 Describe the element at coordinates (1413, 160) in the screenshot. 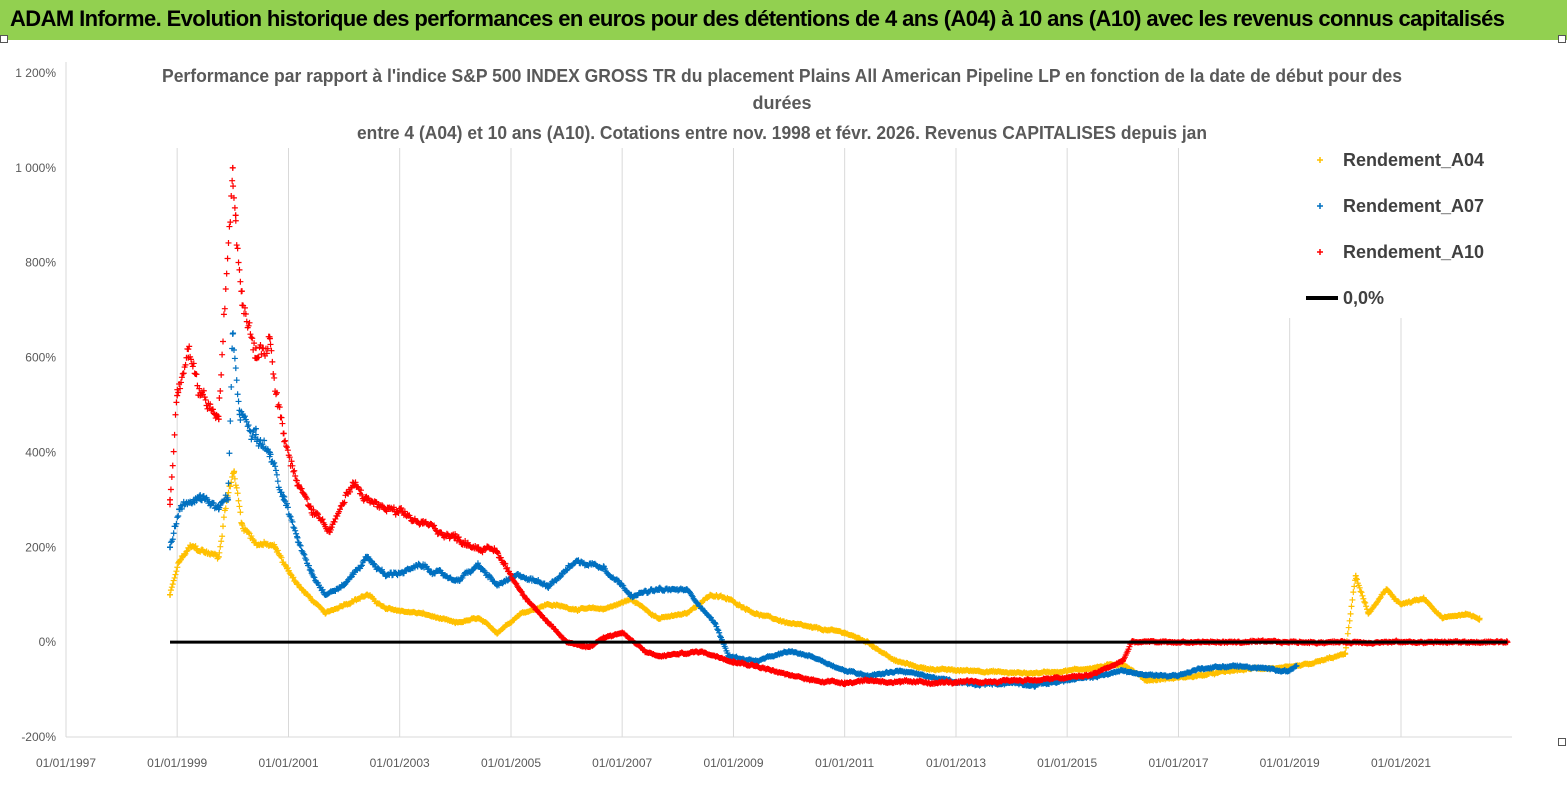

I see `legend-label: Rendement_A04` at that location.